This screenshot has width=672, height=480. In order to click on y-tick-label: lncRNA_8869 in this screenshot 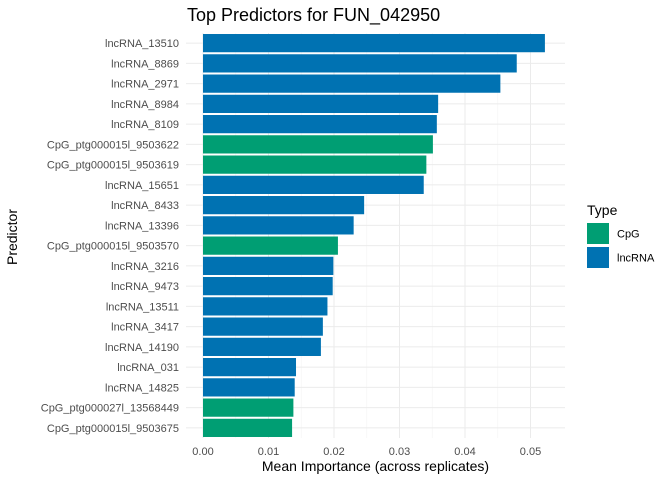, I will do `click(145, 64)`.